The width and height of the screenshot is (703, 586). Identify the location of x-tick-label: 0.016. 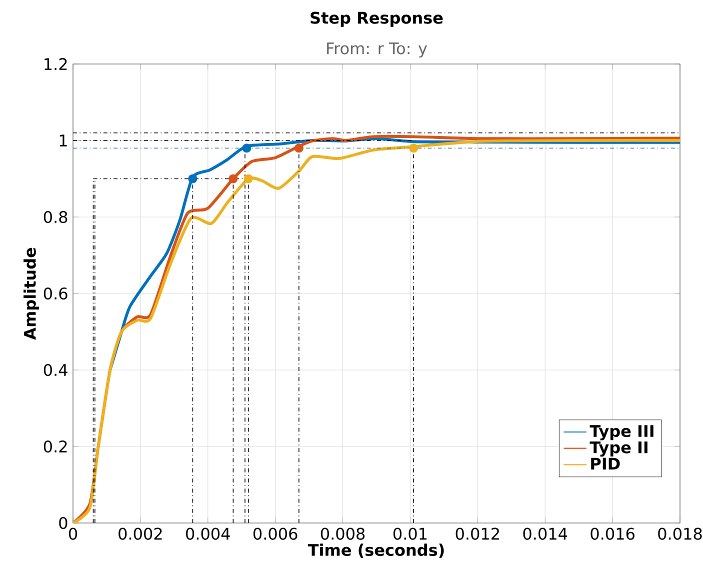
(612, 534).